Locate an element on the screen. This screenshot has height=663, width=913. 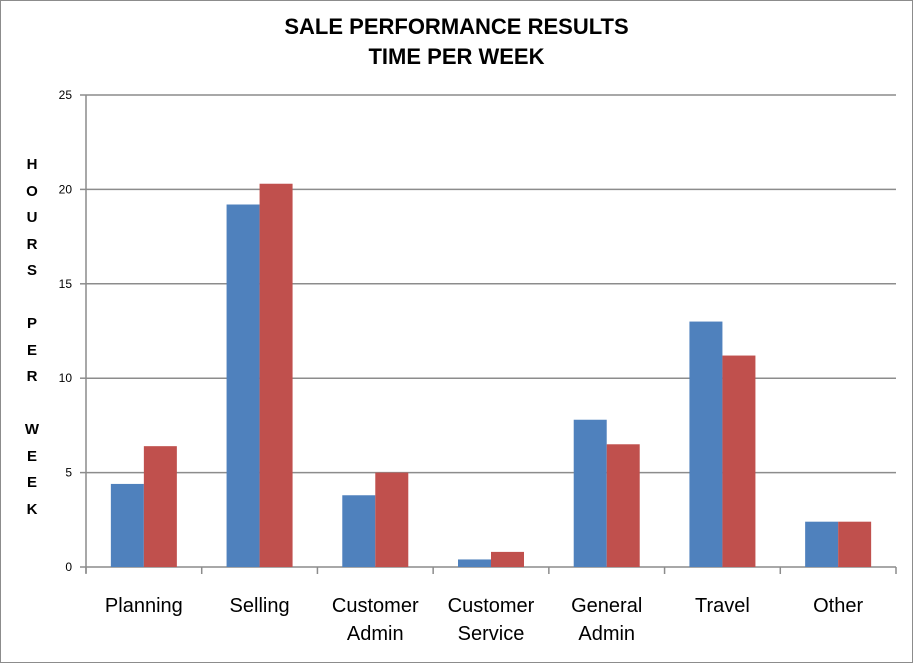
x-category-label: Other is located at coordinates (838, 606).